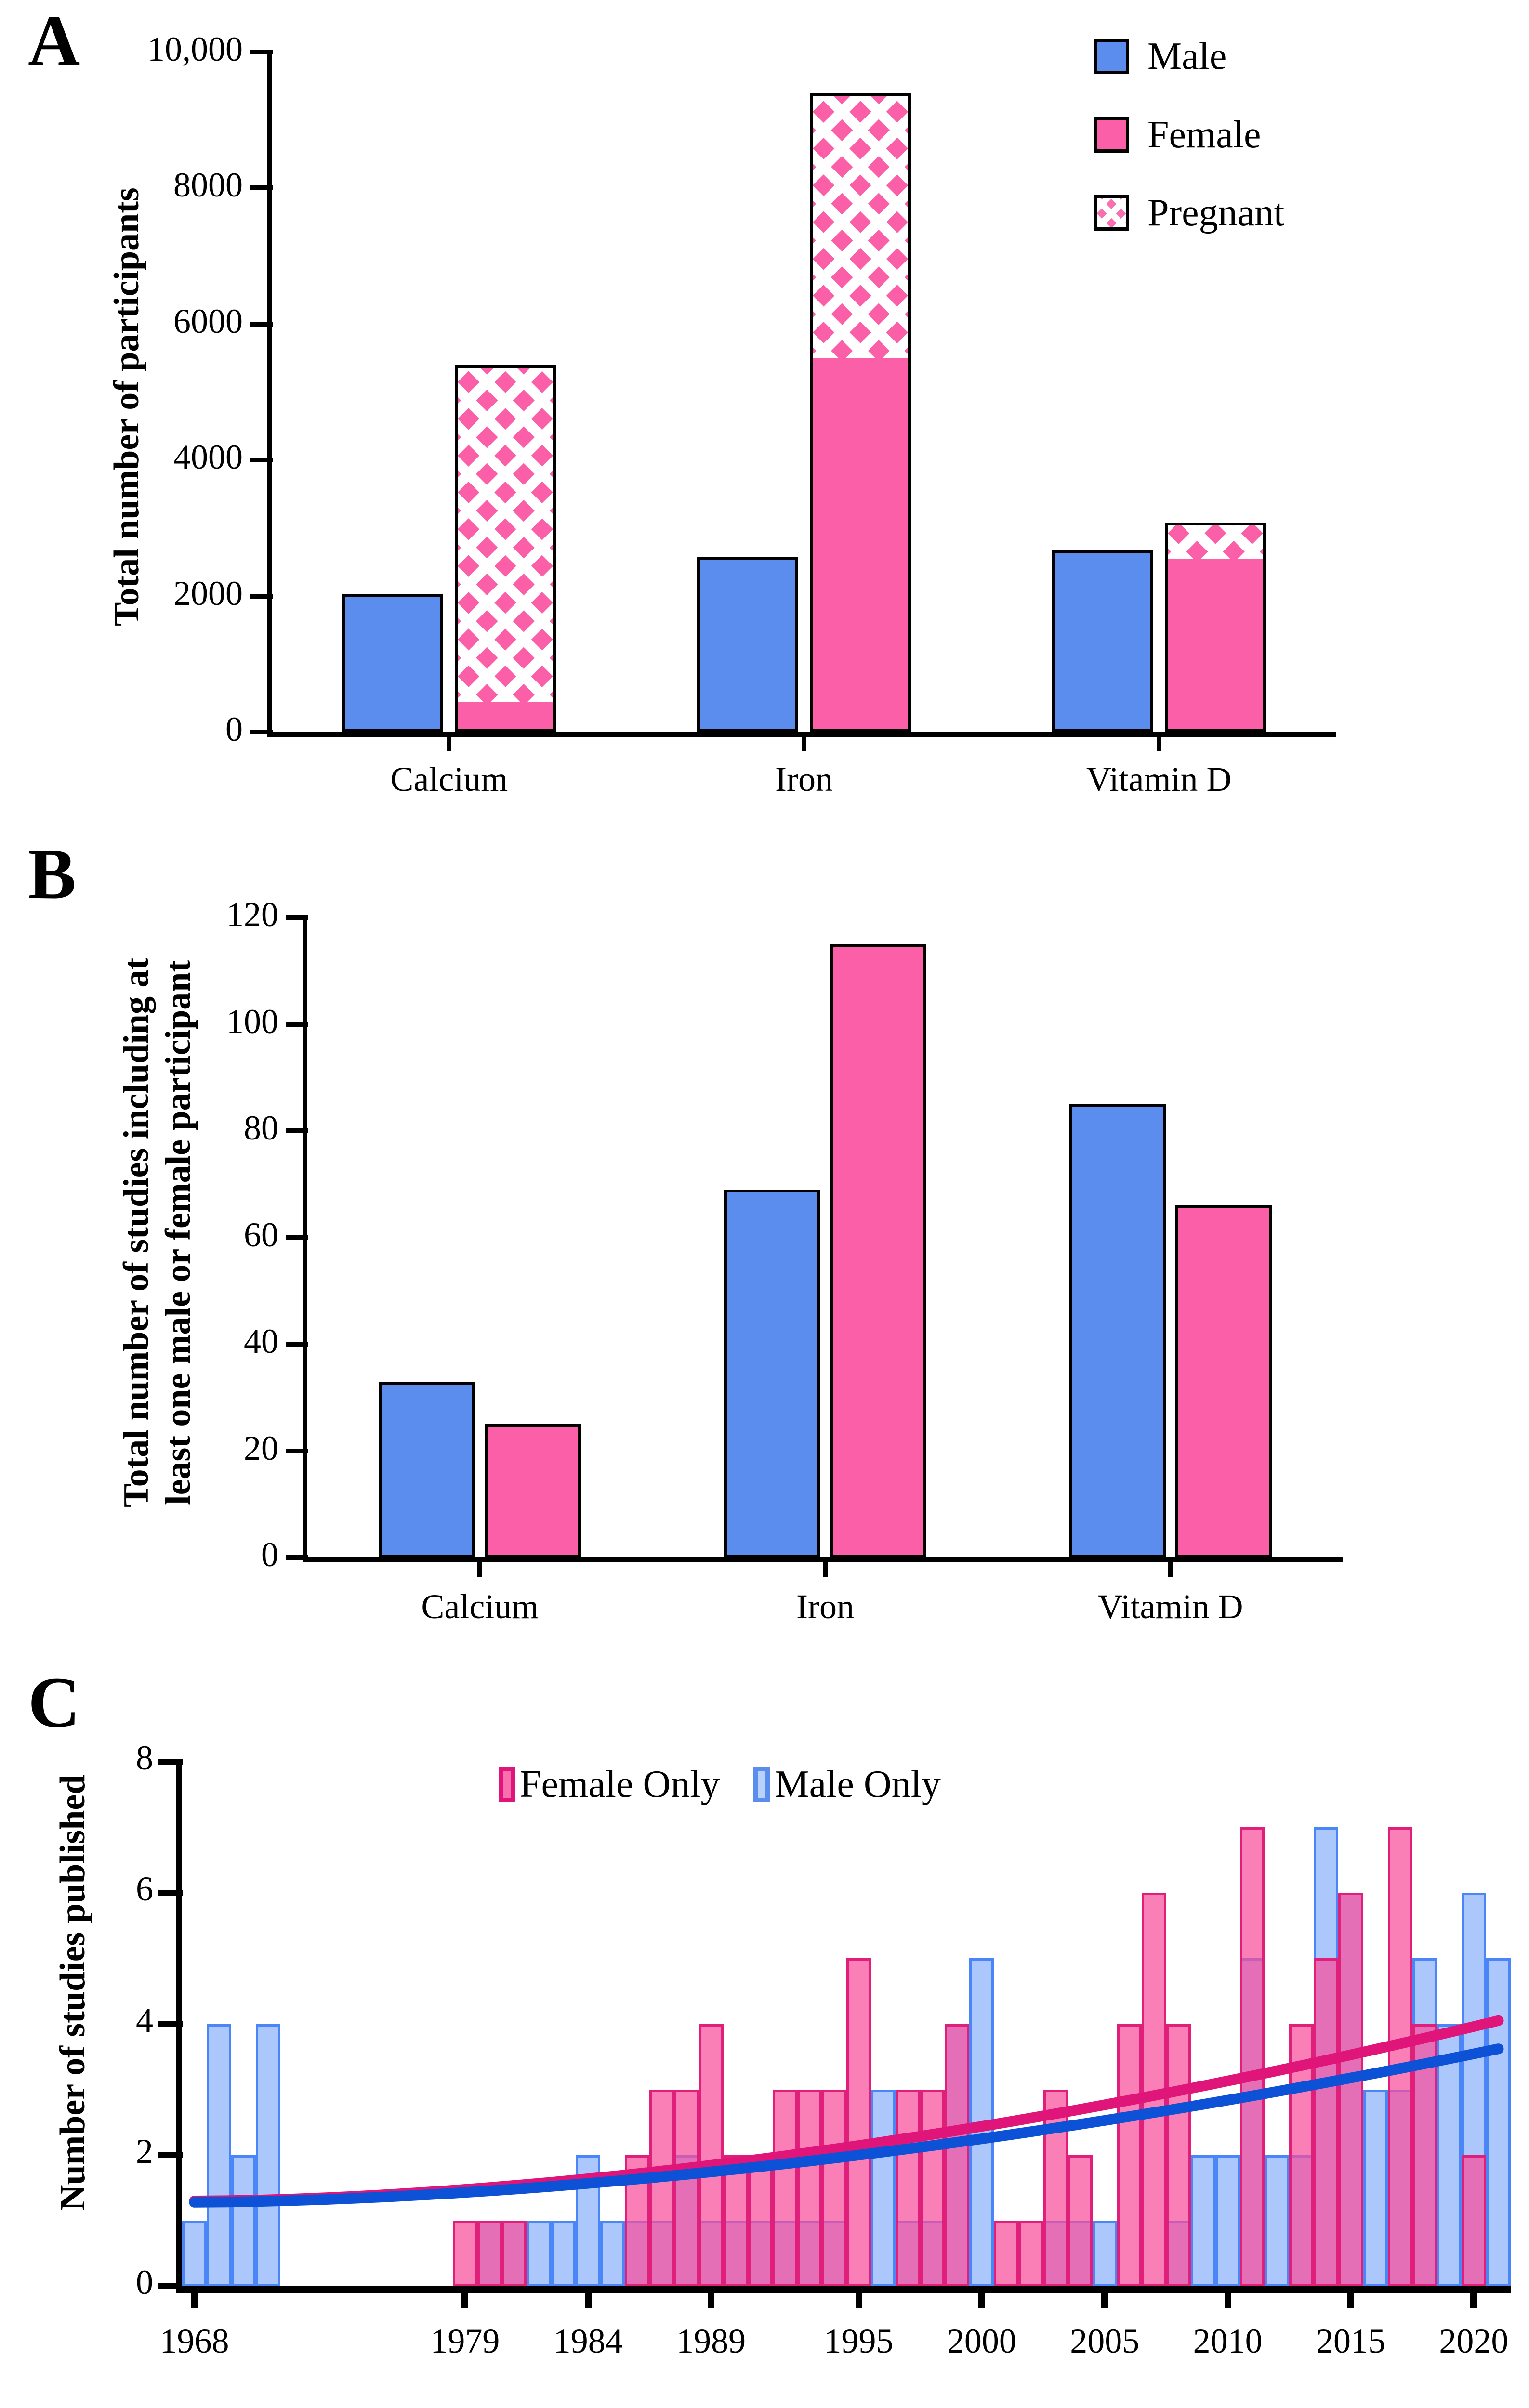 This screenshot has height=2408, width=1529. I want to click on legend-item-male: Male, so click(1160, 56).